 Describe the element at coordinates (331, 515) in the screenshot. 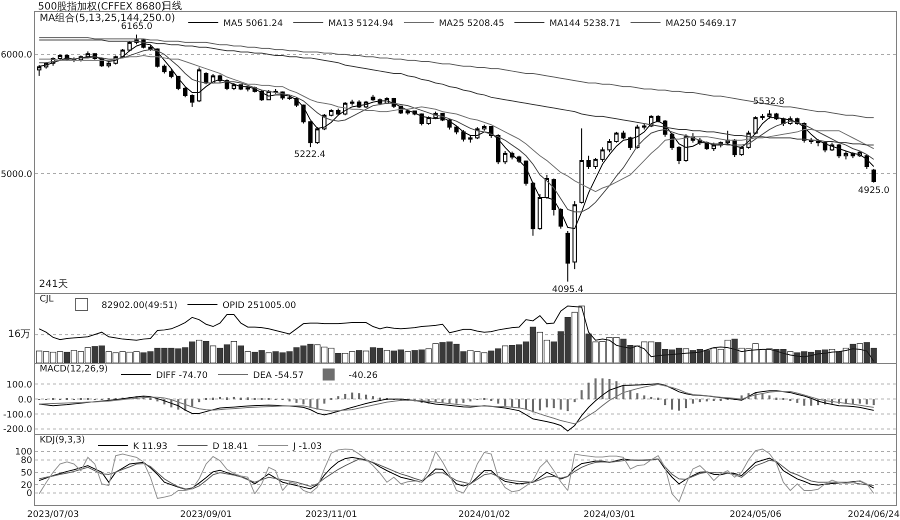

I see `x-tick-label: 2023/11/01` at that location.